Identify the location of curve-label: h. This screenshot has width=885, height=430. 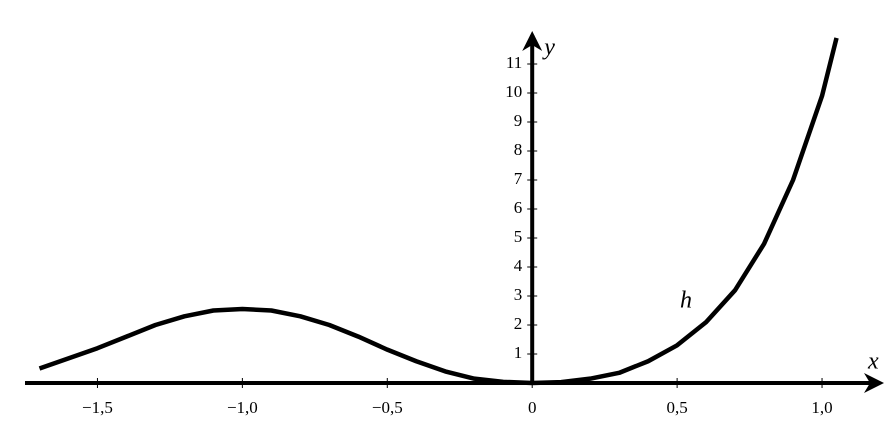
(686, 301).